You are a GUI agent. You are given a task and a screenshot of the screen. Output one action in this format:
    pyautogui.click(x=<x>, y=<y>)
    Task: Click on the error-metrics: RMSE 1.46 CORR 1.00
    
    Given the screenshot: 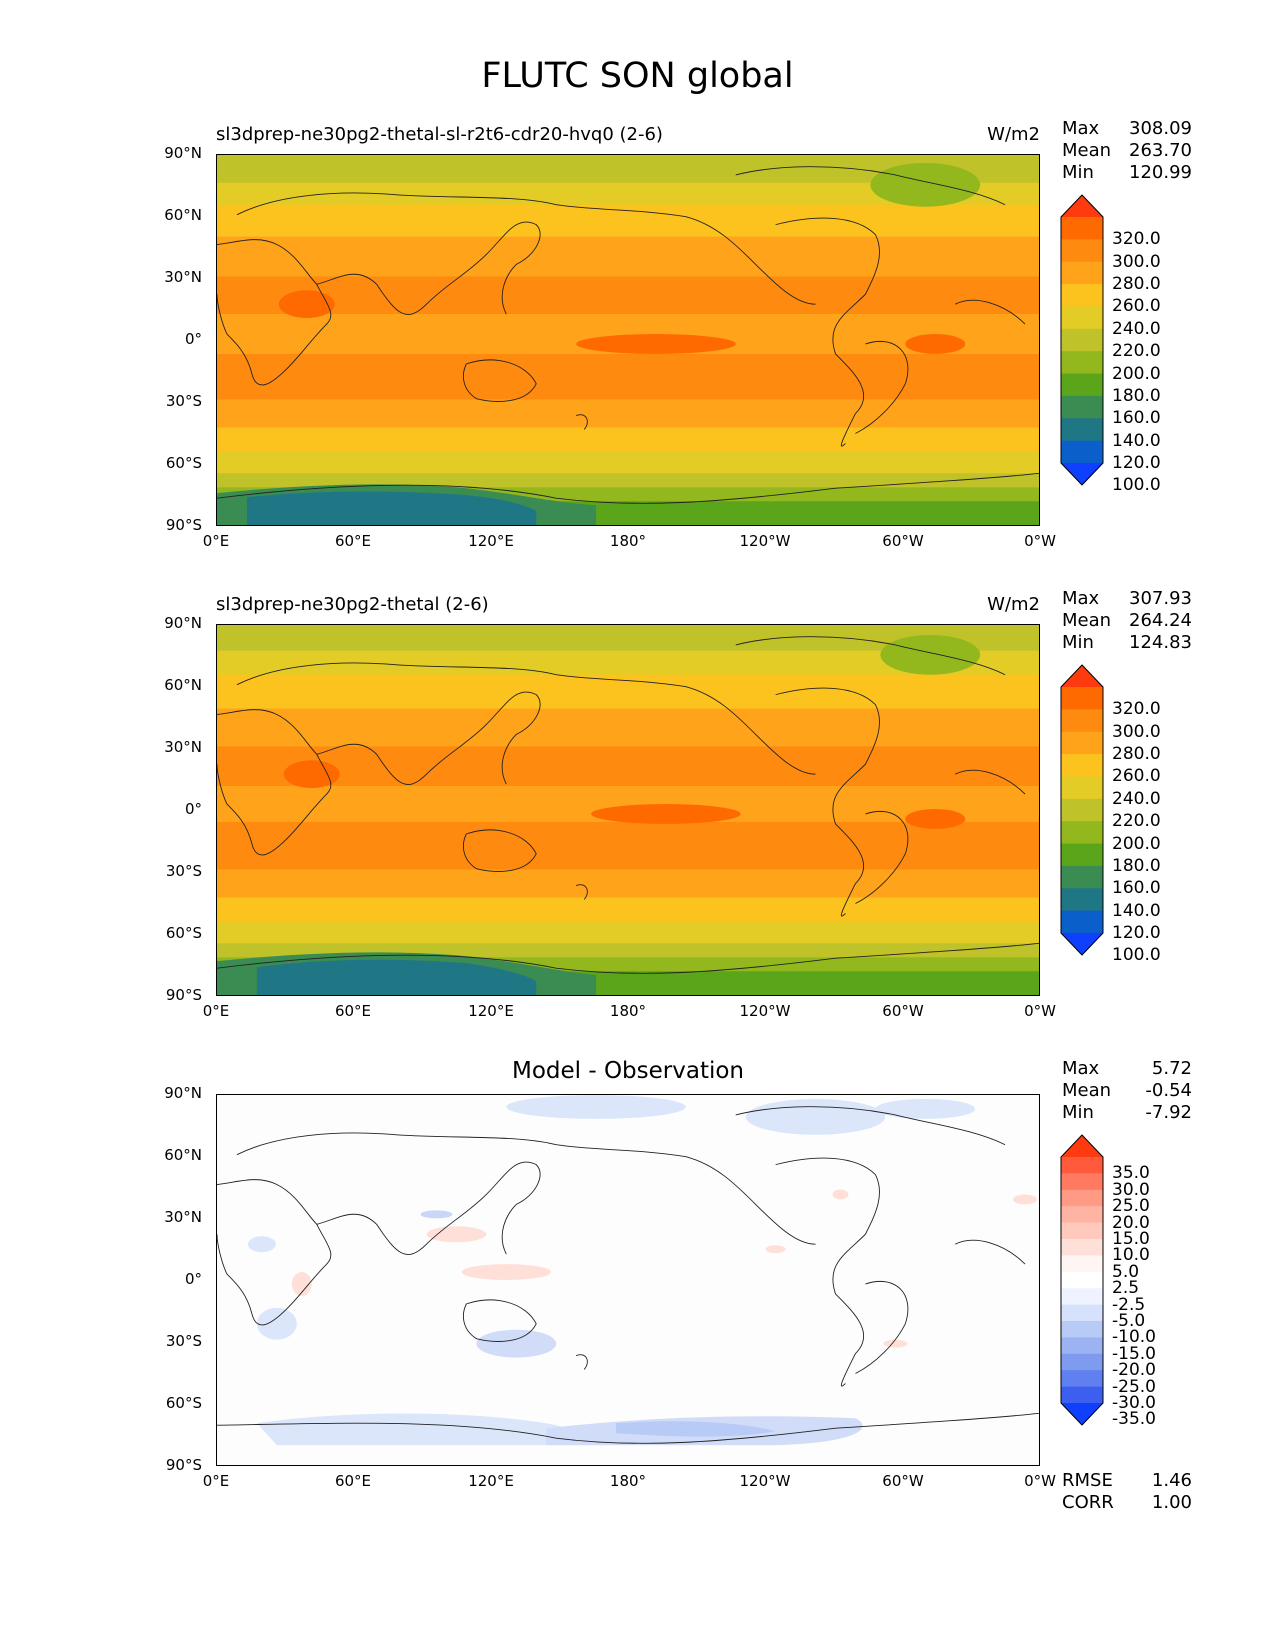 What is the action you would take?
    pyautogui.click(x=1127, y=1492)
    